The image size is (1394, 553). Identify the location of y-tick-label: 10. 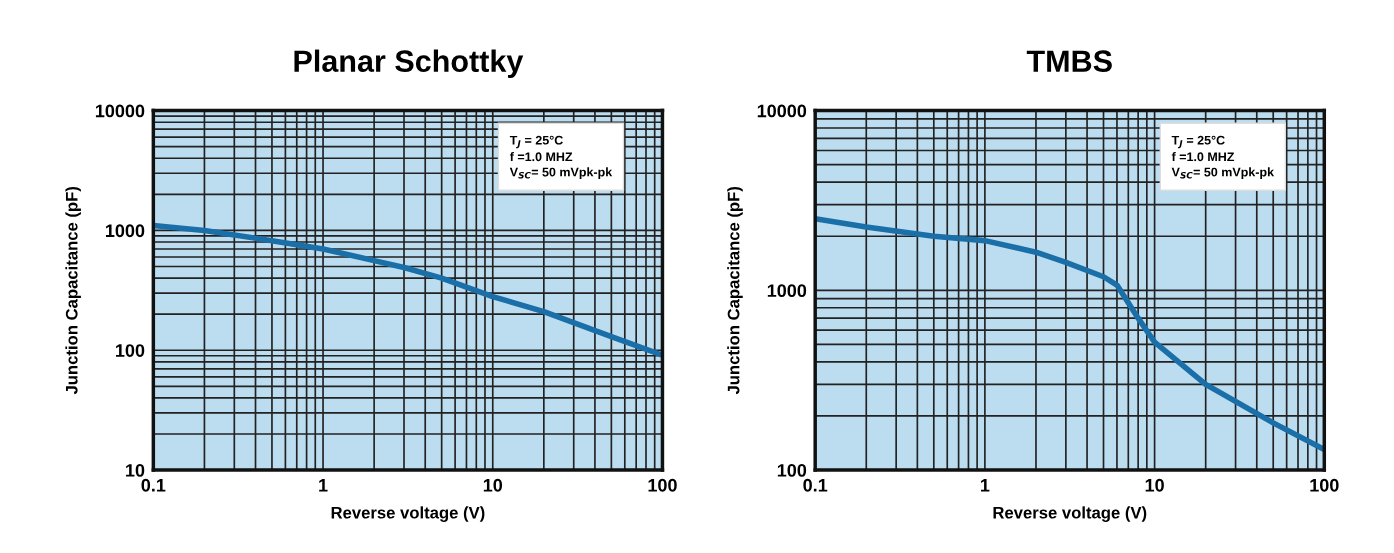
(135, 470).